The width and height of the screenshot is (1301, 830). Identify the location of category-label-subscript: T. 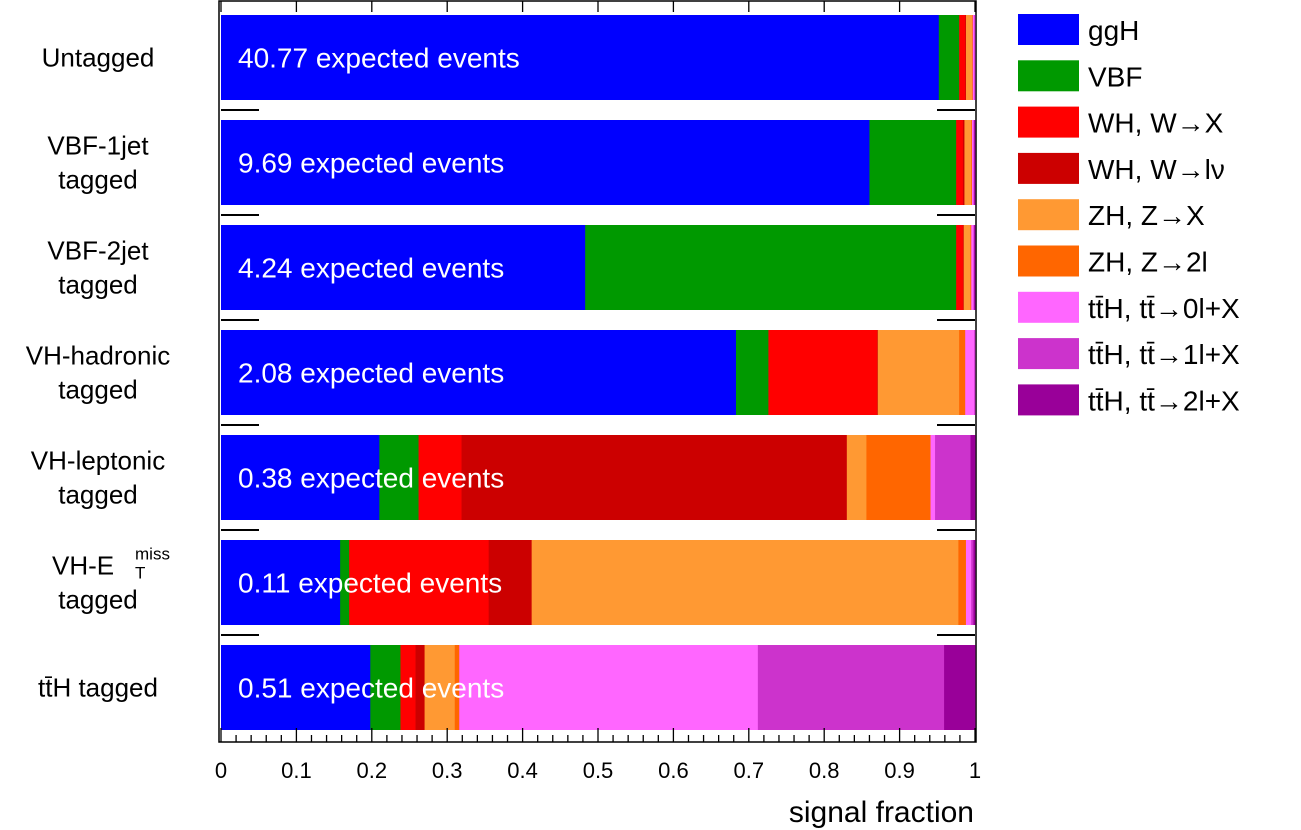
(140, 573).